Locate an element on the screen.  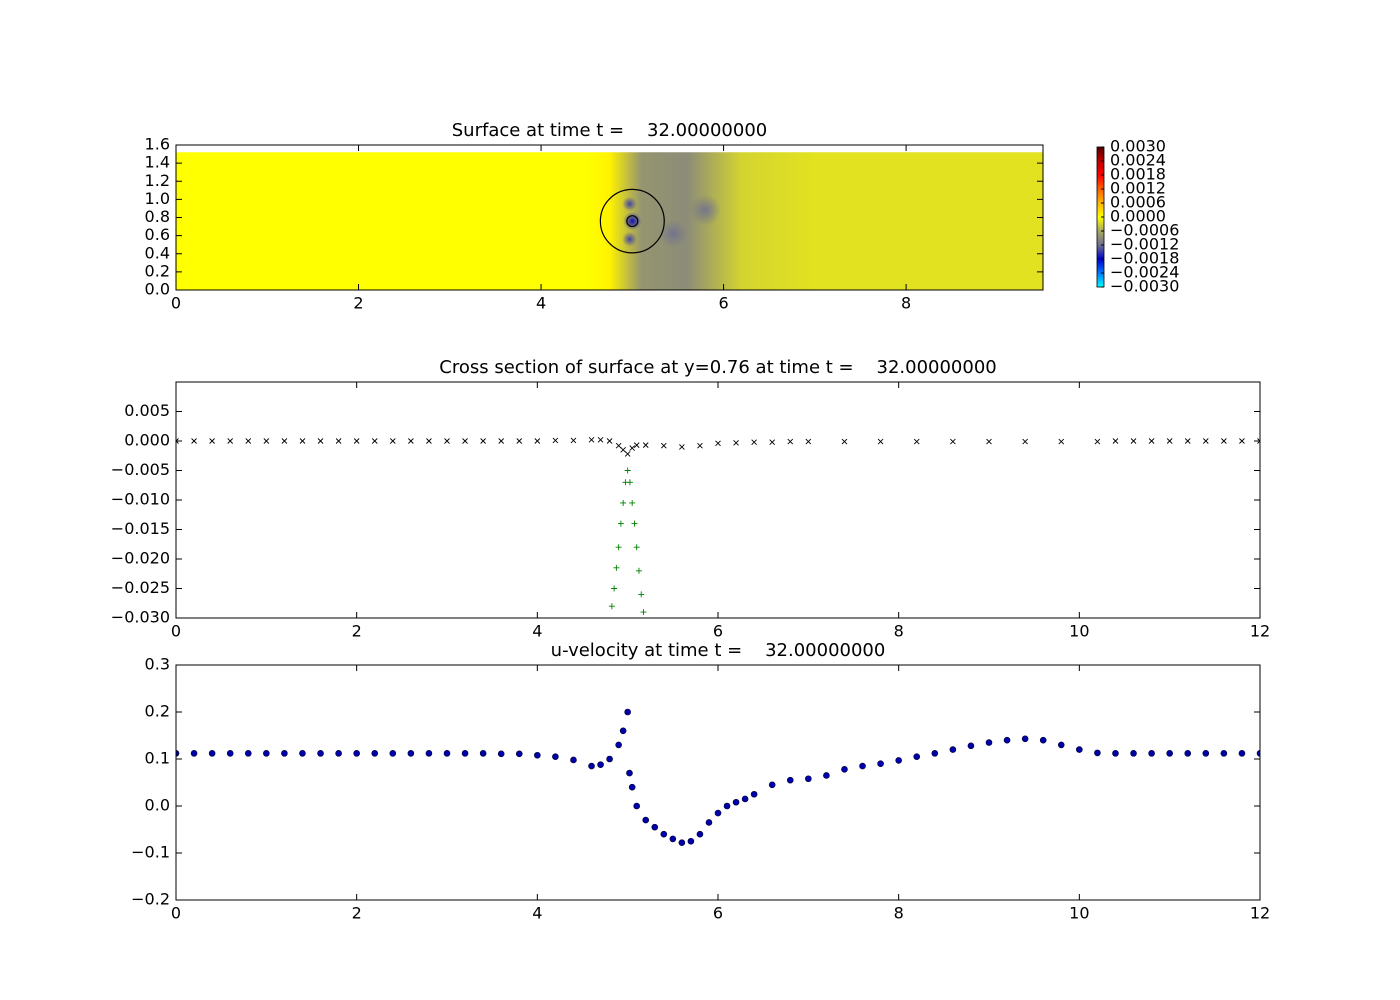
subplot-title: u-velocity at time t = 32.00000000 is located at coordinates (718, 650).